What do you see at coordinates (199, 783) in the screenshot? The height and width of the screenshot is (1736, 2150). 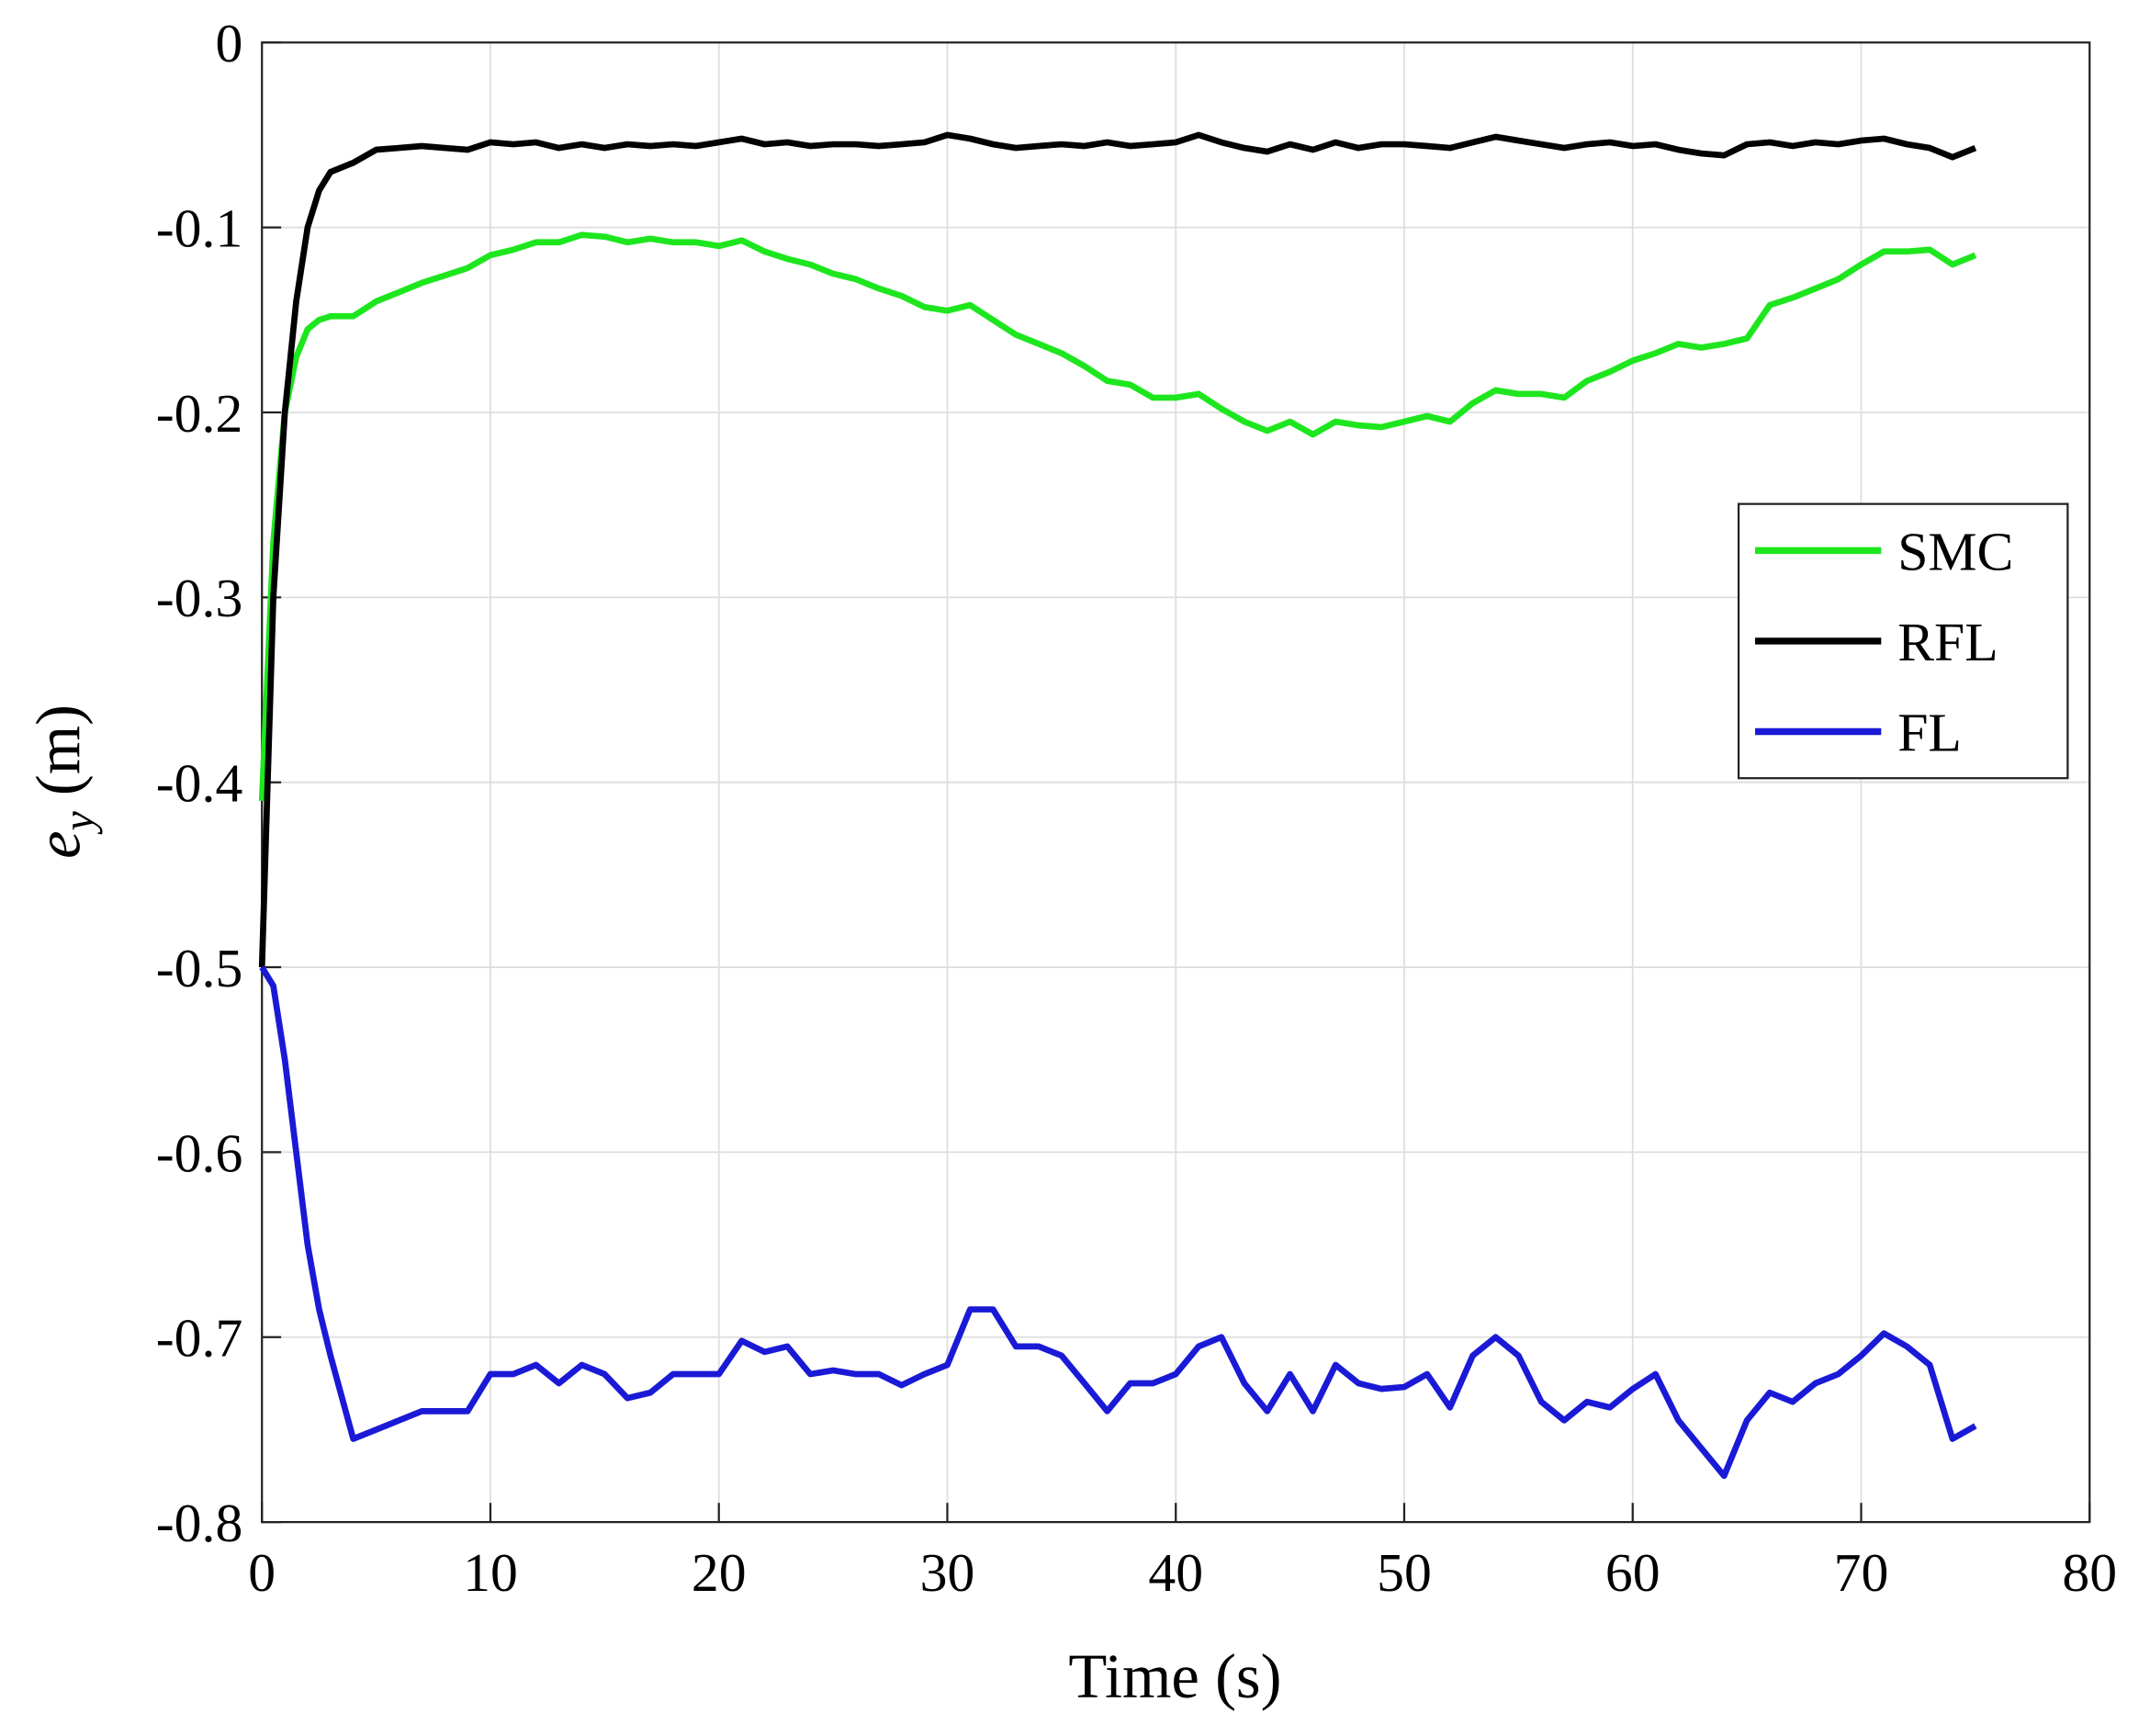 I see `y-tick-label: -0.4` at bounding box center [199, 783].